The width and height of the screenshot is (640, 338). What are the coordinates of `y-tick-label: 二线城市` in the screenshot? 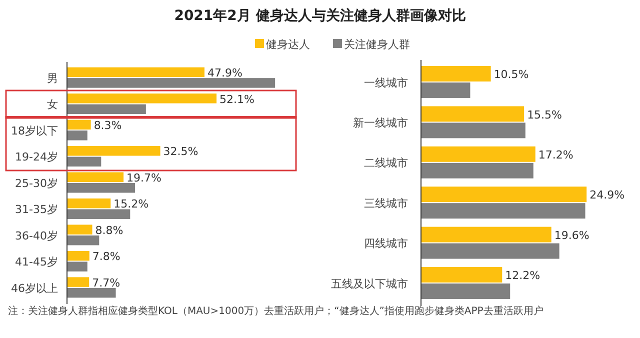 It's located at (386, 163).